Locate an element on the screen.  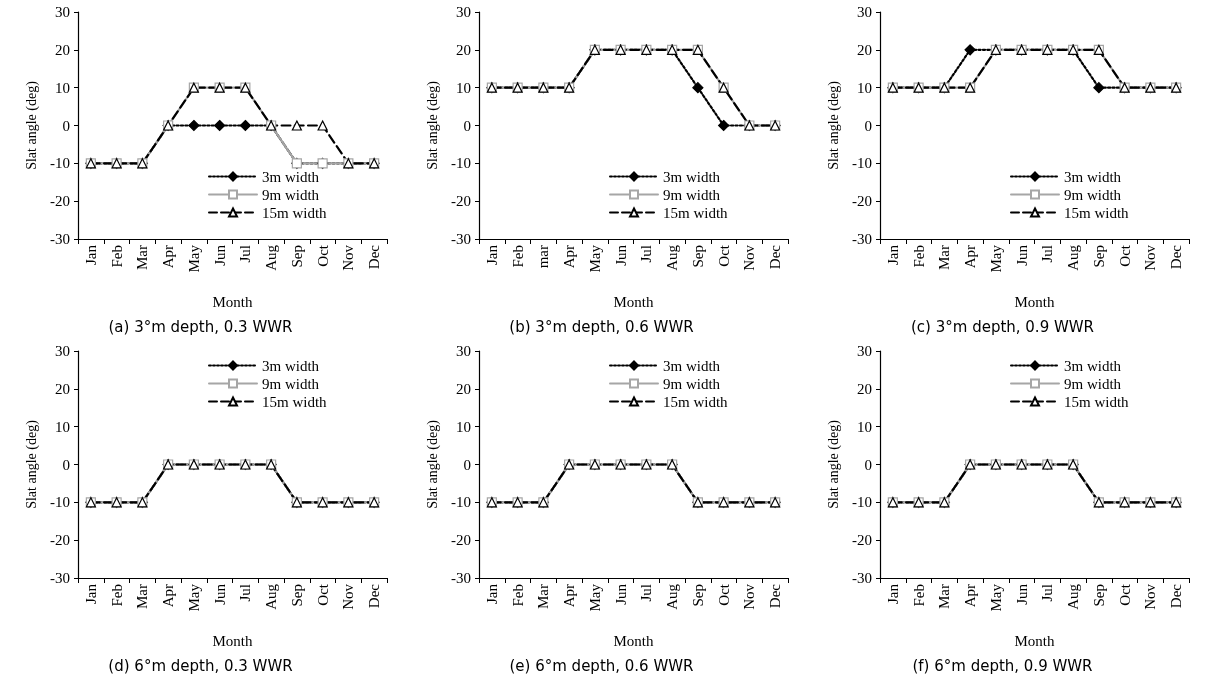
text: (d) 6°m depth, 0.3 WWR is located at coordinates (200, 665).